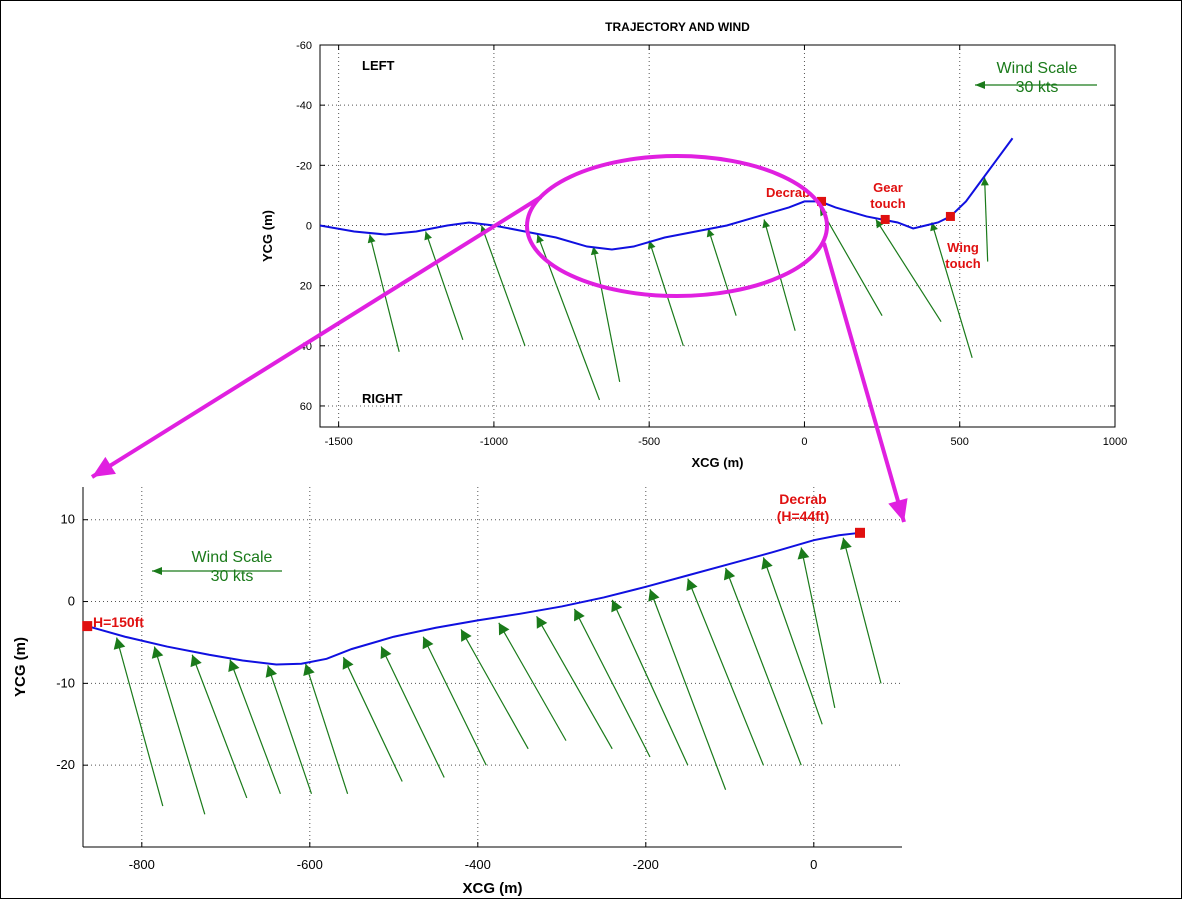 The image size is (1182, 899). Describe the element at coordinates (65, 682) in the screenshot. I see `y-tick-label: -10` at that location.